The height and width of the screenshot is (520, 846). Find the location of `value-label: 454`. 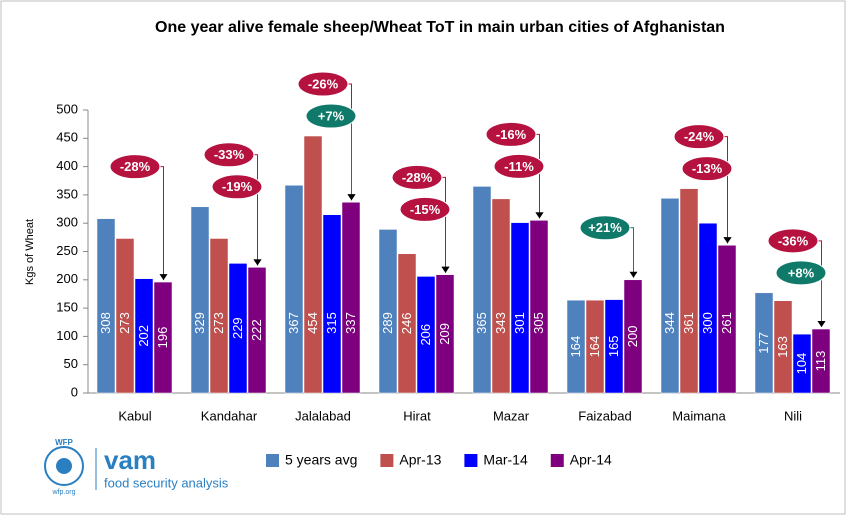

value-label: 454 is located at coordinates (312, 323).